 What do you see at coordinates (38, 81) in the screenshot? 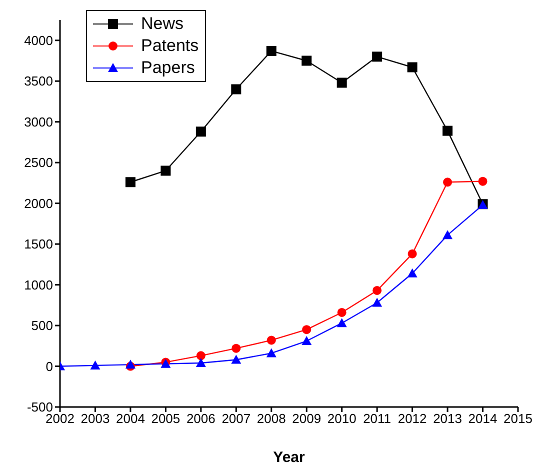
I see `y-tick-label: 3500` at bounding box center [38, 81].